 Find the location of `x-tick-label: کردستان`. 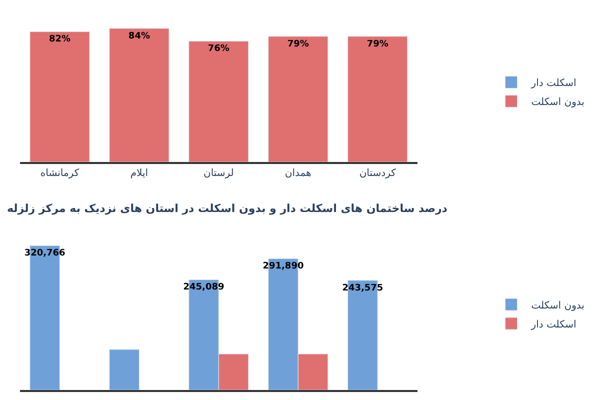

x-tick-label: کردستان is located at coordinates (377, 173).